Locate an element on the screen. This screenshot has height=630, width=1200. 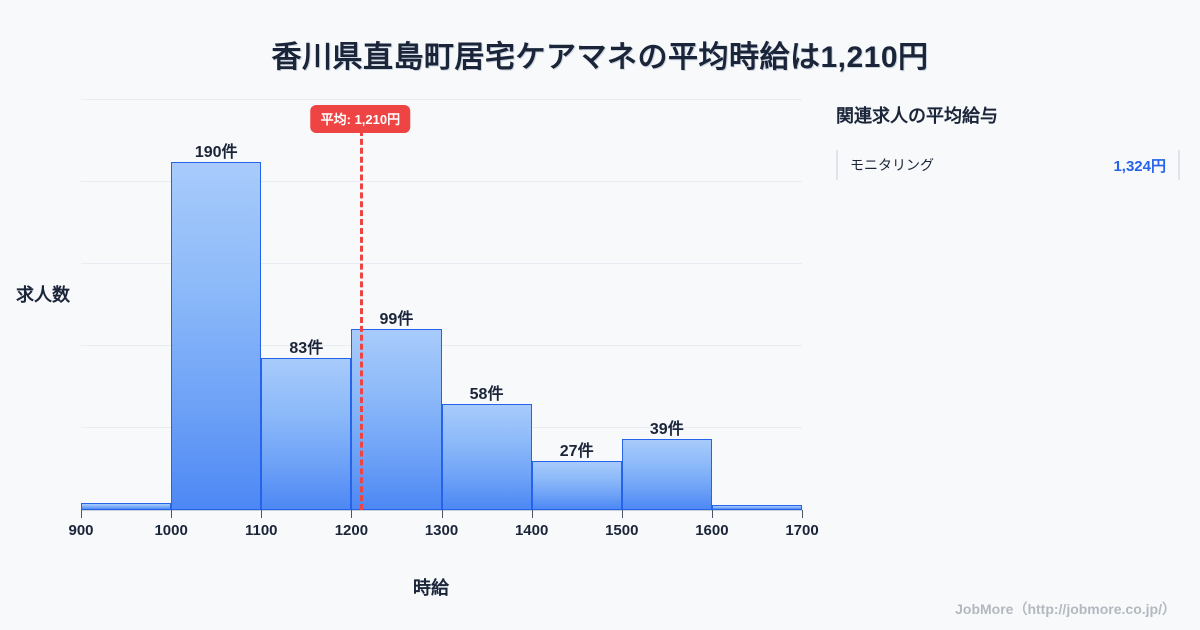
bar-value-label: 83件 is located at coordinates (306, 348).